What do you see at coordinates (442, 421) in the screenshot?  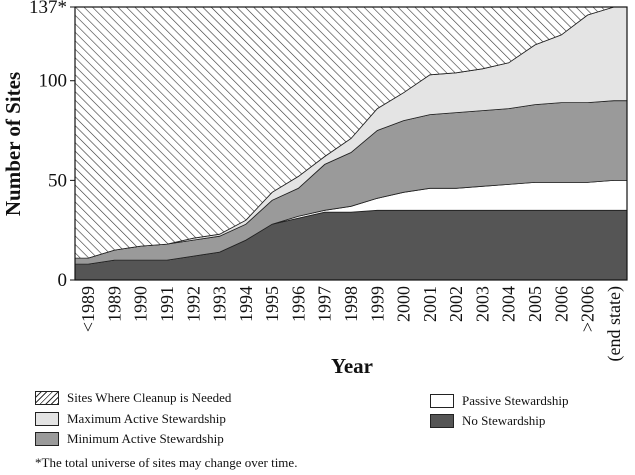 I see `dark-gray-swatch` at bounding box center [442, 421].